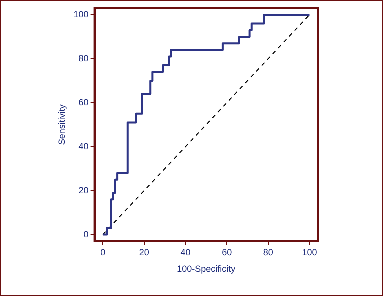 The height and width of the screenshot is (296, 383). I want to click on x-tick-label: 80, so click(268, 252).